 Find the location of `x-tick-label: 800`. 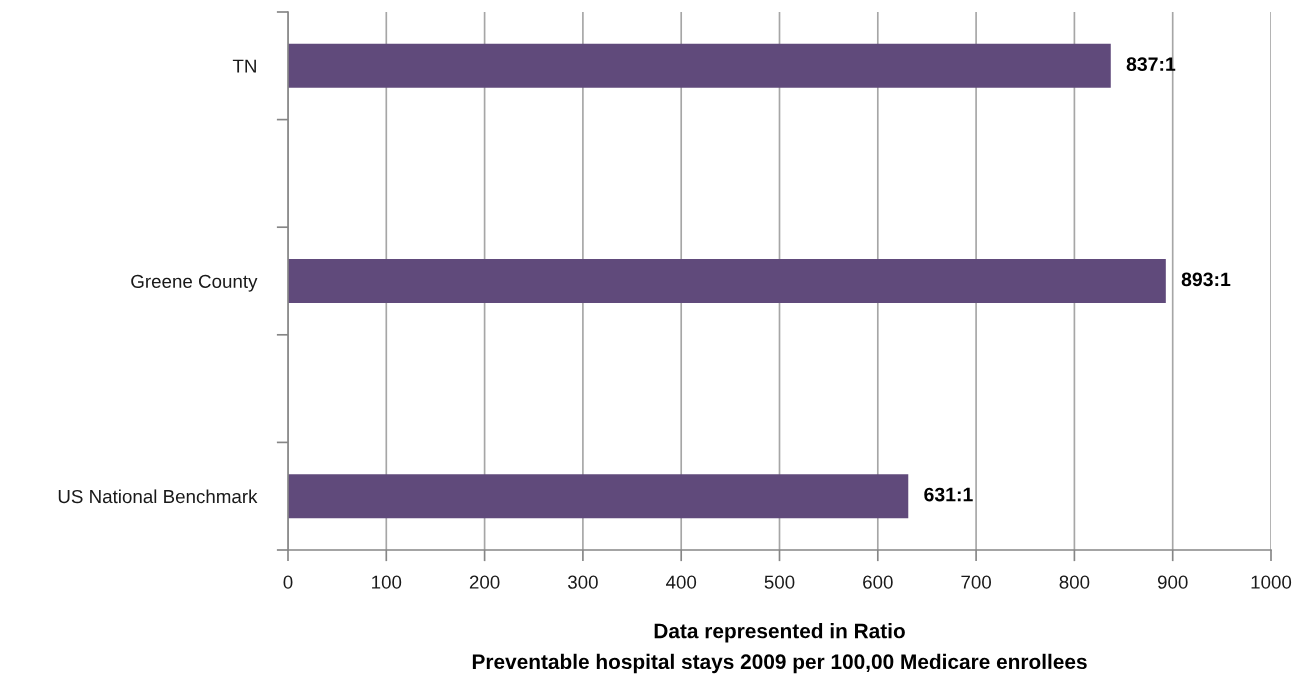

x-tick-label: 800 is located at coordinates (1074, 582).